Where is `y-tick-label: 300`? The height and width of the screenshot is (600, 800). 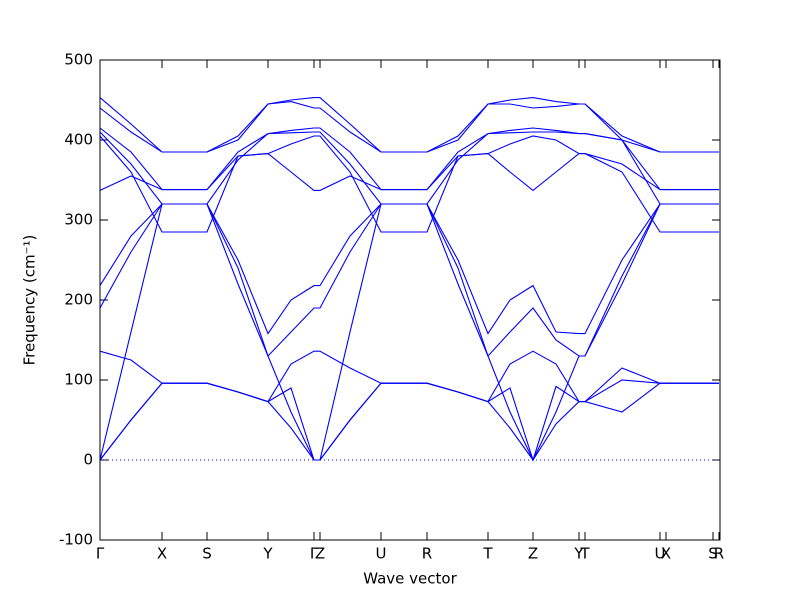 y-tick-label: 300 is located at coordinates (78, 220).